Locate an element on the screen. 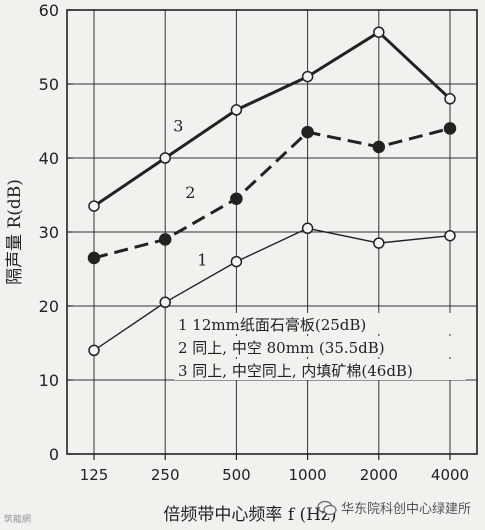  x-tick-label: 125 is located at coordinates (94, 475).